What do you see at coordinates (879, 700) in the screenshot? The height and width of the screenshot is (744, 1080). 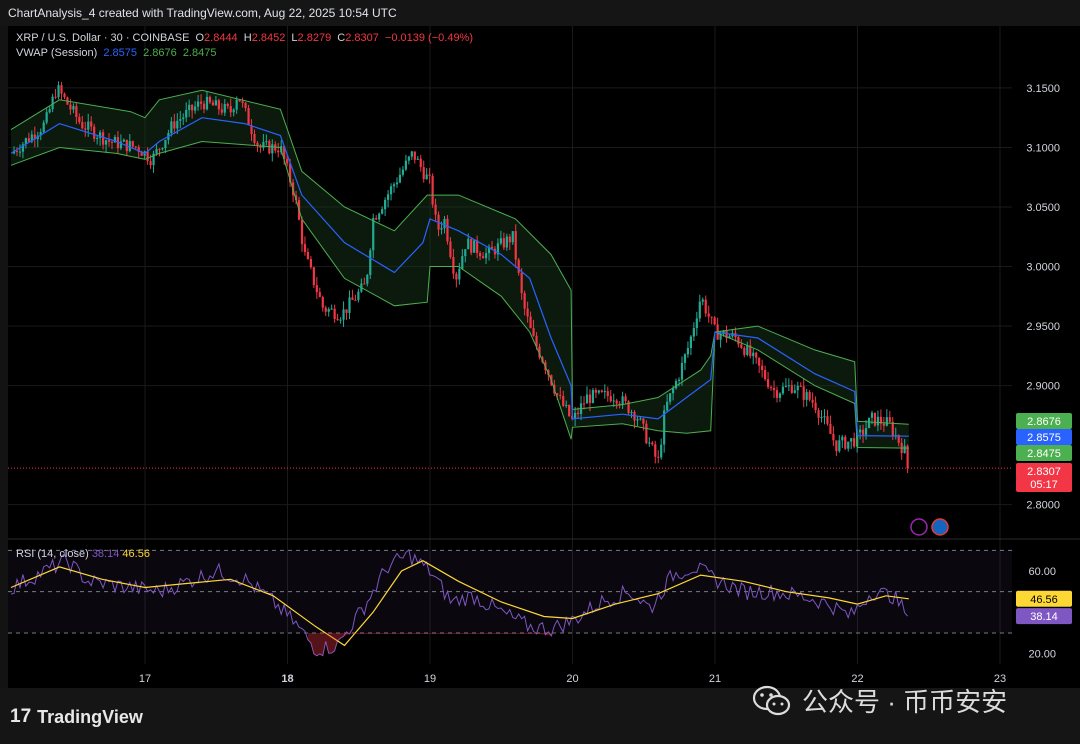 I see `wechat-watermark: 公众号 · 币币安安` at bounding box center [879, 700].